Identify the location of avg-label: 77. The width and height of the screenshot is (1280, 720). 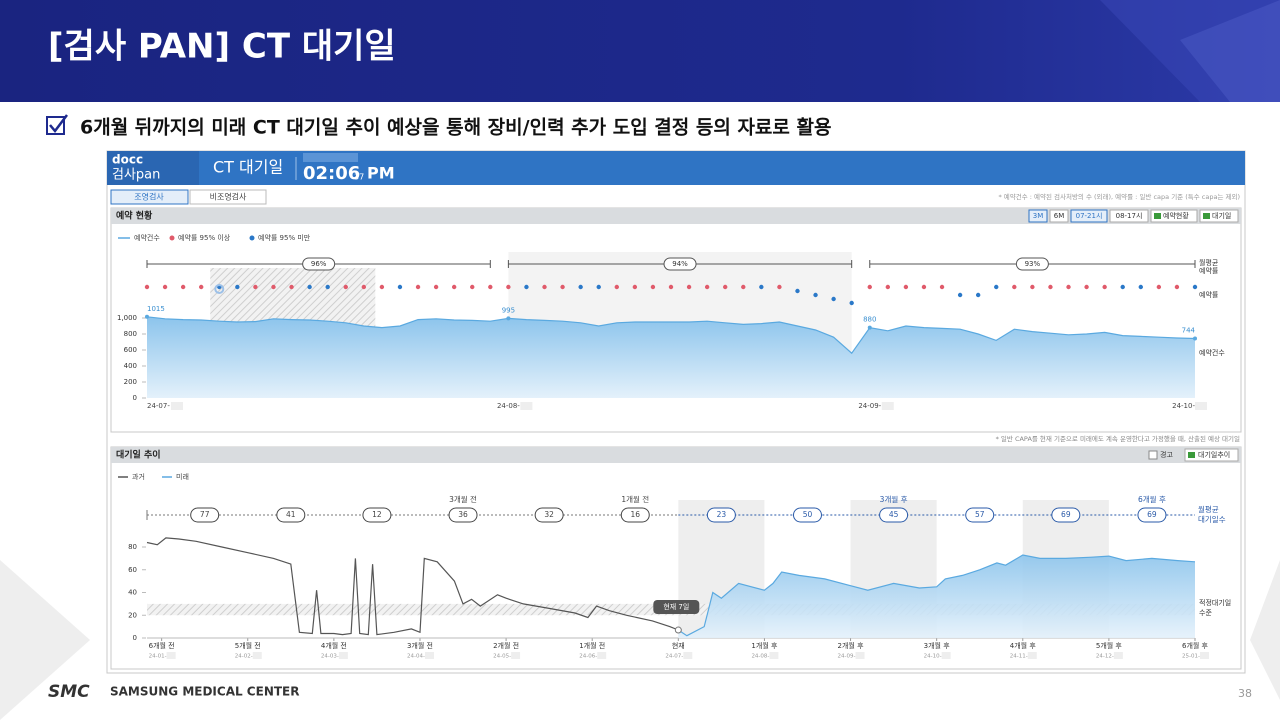
(205, 514).